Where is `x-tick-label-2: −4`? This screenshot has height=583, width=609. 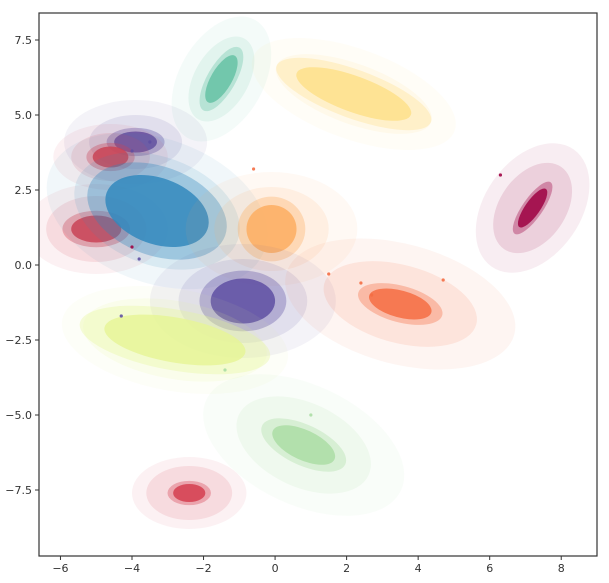 x-tick-label-2: −4 is located at coordinates (132, 568).